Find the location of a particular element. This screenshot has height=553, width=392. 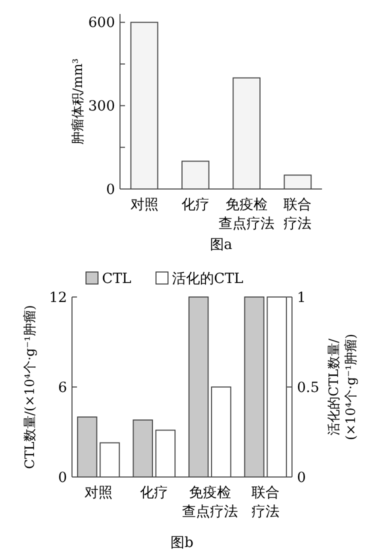

y2-axis-title: 活化的CTL数量/(×10⁴个·g⁻¹肿瘤) is located at coordinates (343, 387).